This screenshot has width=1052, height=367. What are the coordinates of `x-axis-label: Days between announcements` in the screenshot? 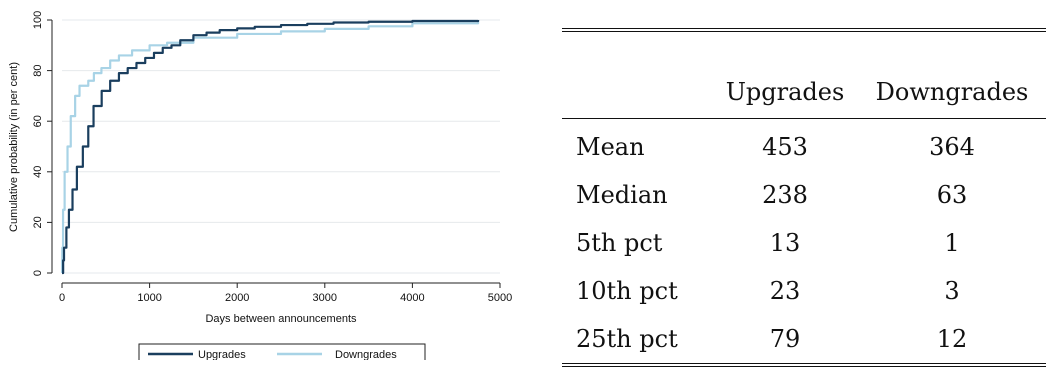 It's located at (281, 319).